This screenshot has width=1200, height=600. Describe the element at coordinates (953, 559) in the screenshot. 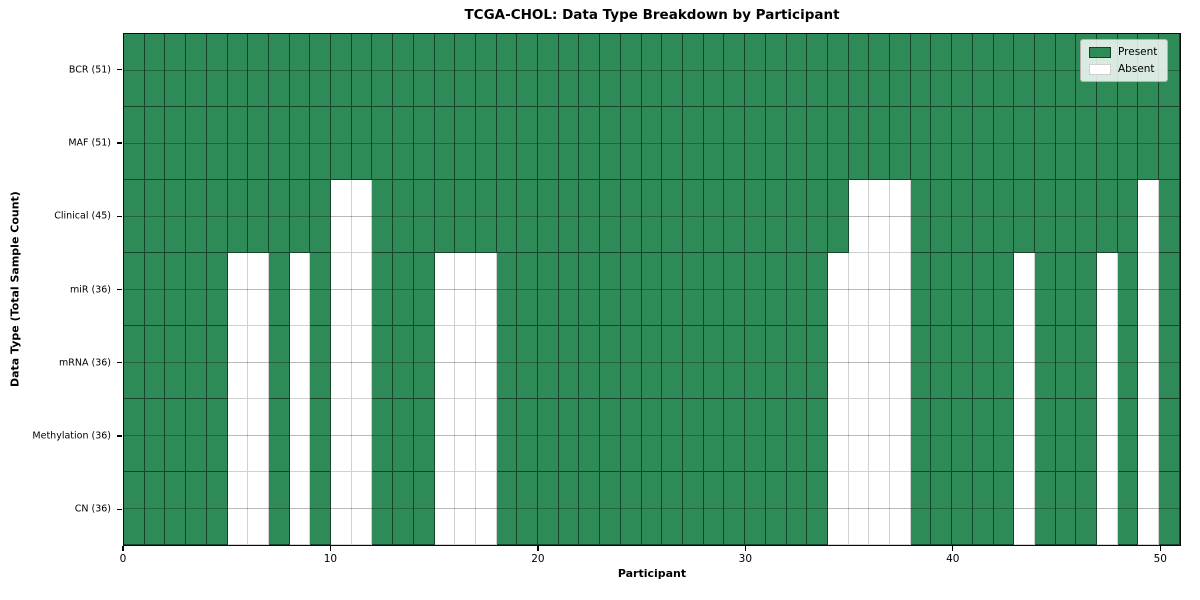

I see `x-tick-label: 40` at that location.